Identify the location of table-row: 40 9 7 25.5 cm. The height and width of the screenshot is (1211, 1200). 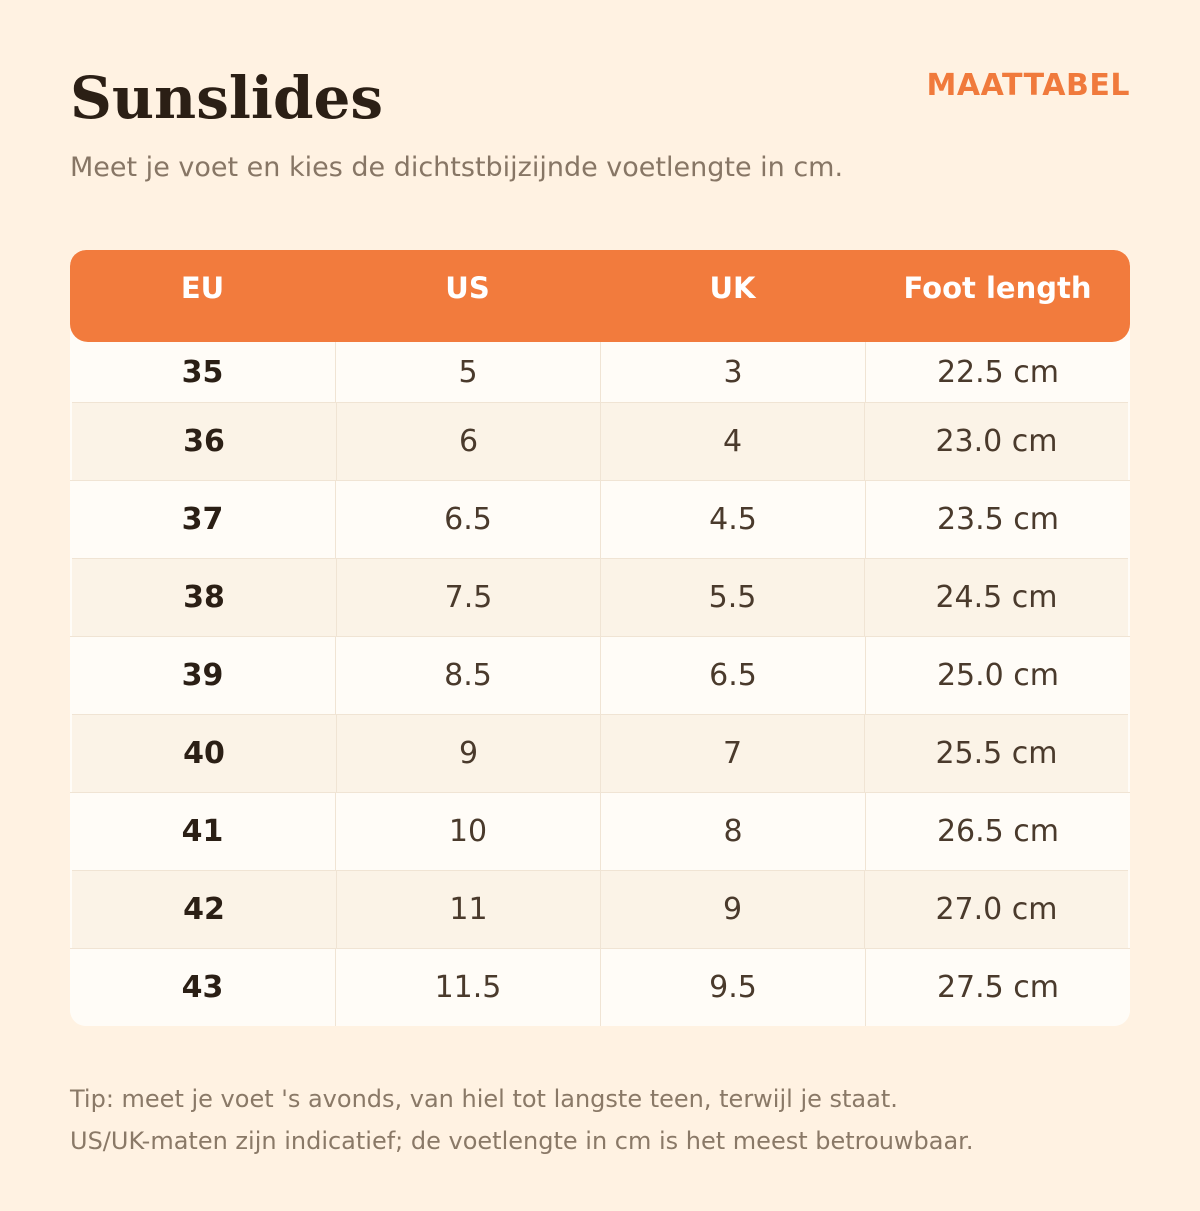
(600, 753).